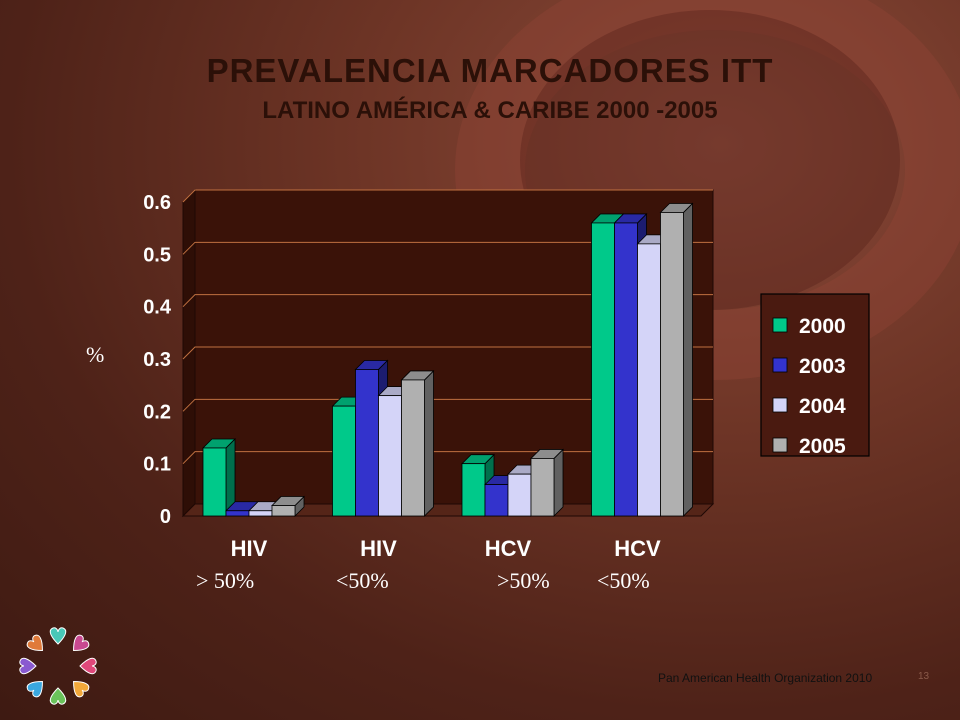 The height and width of the screenshot is (720, 960). Describe the element at coordinates (362, 580) in the screenshot. I see `category-sublabel-2: <50%` at that location.